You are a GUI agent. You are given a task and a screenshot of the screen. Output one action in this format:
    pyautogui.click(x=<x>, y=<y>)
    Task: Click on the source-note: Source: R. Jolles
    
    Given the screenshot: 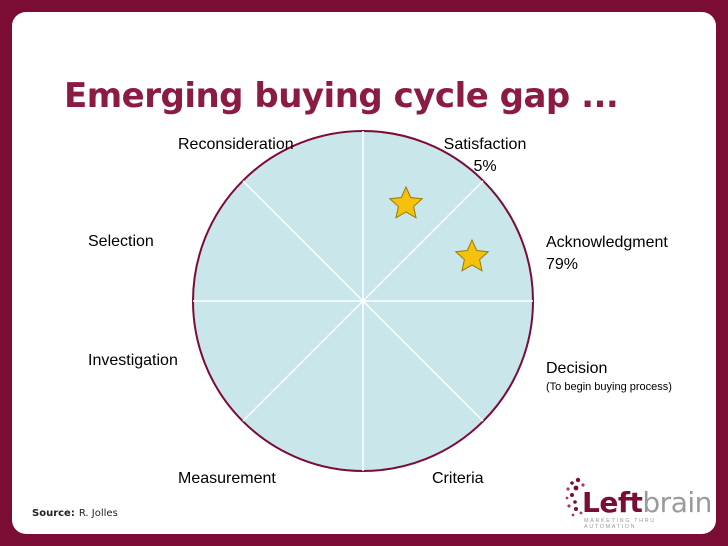 What is the action you would take?
    pyautogui.click(x=75, y=513)
    